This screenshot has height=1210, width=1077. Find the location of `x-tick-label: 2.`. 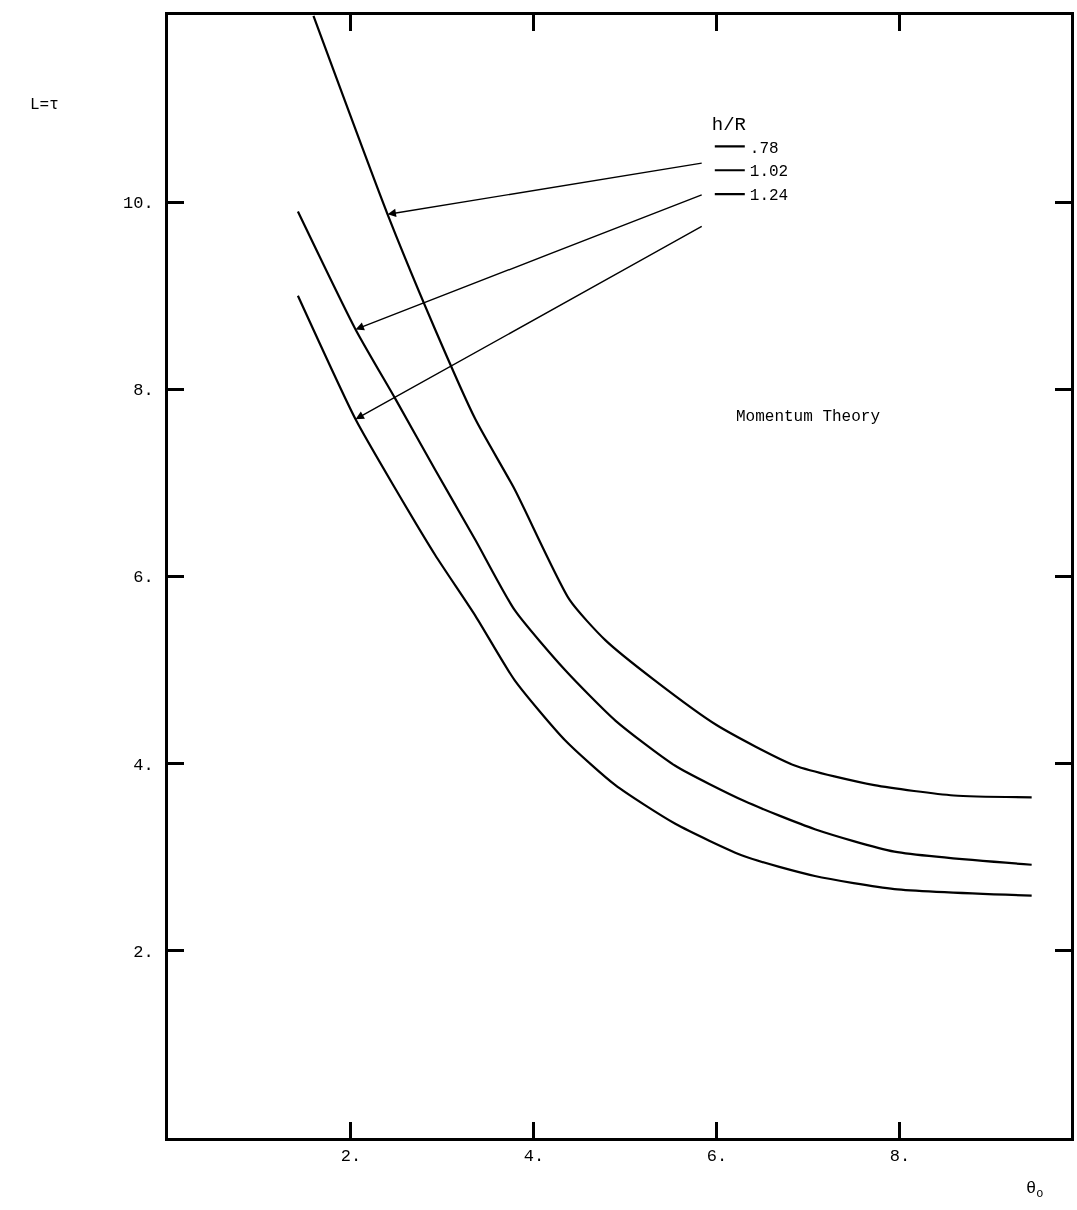

x-tick-label: 2. is located at coordinates (351, 1157).